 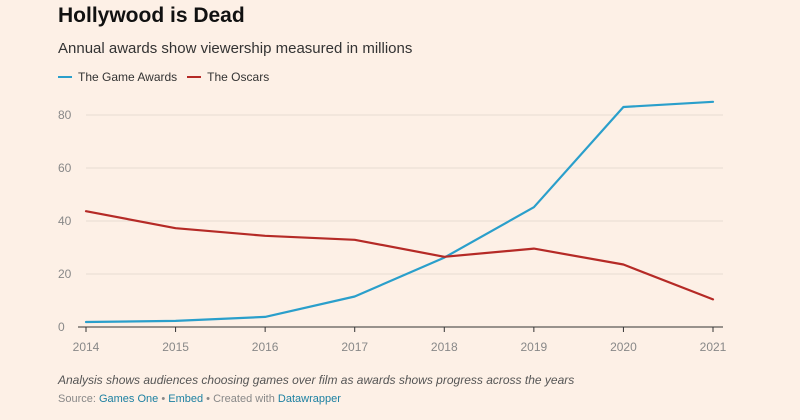 I want to click on y-tick-label: 40, so click(x=65, y=221).